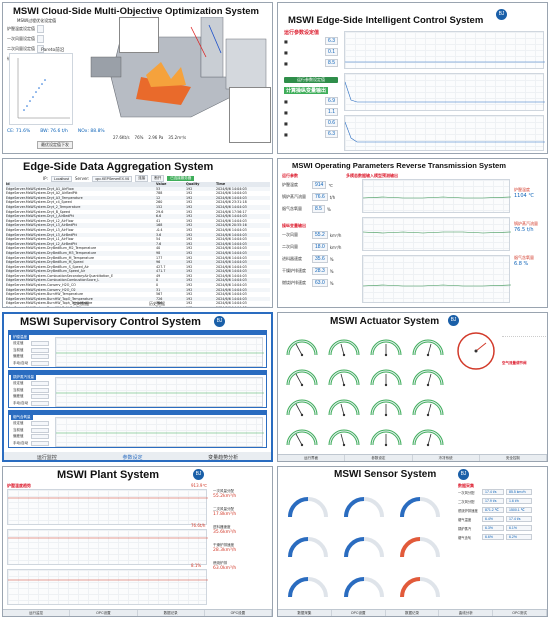  I want to click on sensor-tab-0: 数据采集, so click(305, 613).